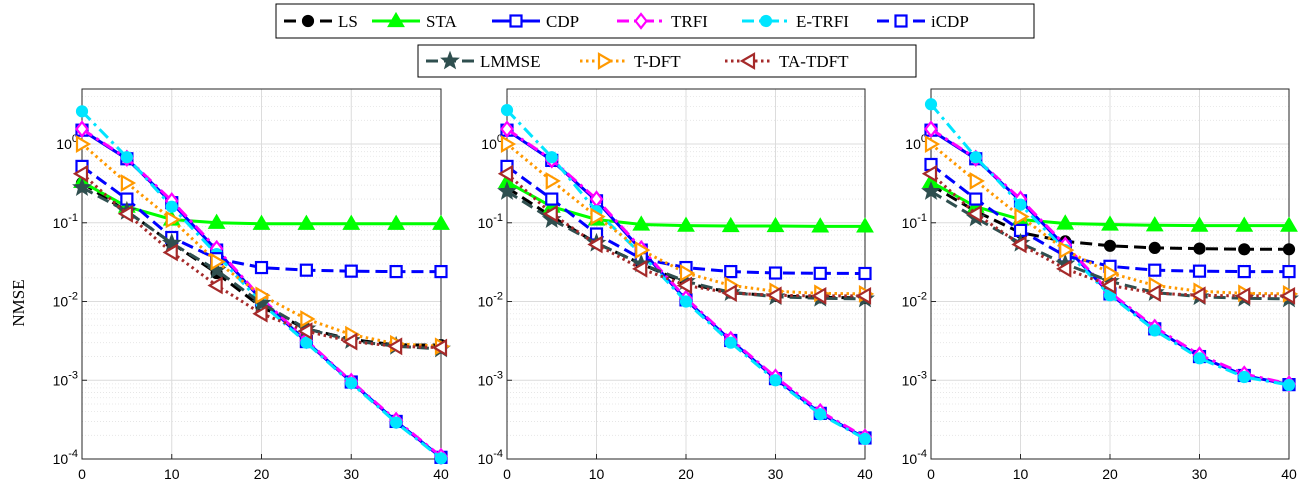 This screenshot has width=1312, height=490. I want to click on legend-entry-trfi: TRFI, so click(662, 21).